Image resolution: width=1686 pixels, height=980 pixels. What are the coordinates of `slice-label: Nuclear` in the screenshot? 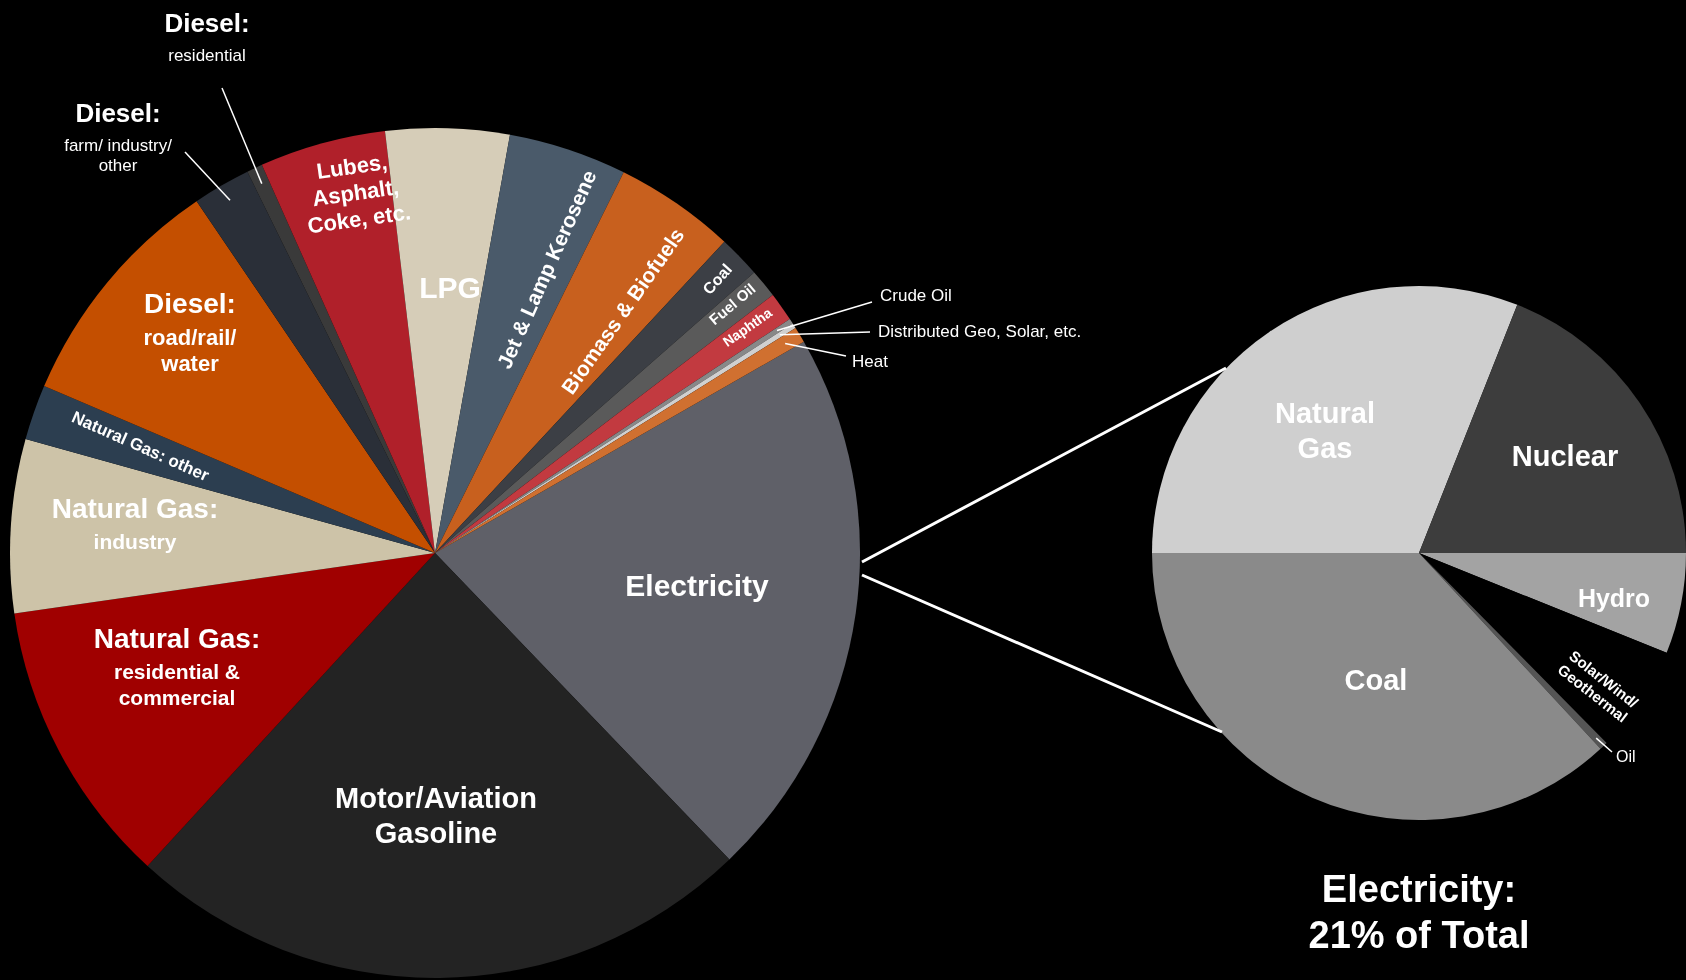 It's located at (1565, 456).